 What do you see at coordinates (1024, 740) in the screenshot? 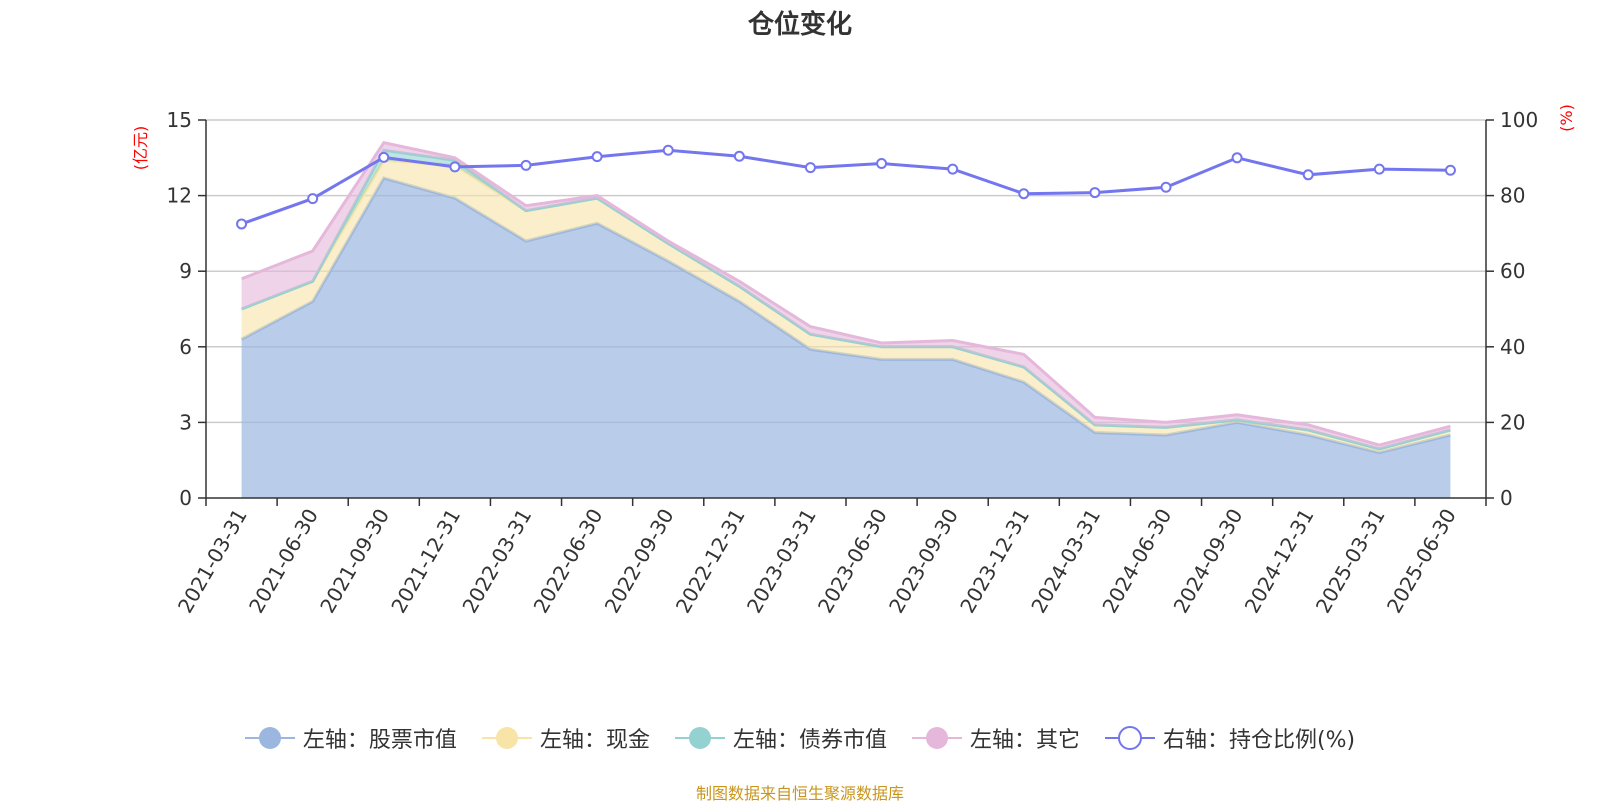
I see `legend-label-other: 左轴：其它` at bounding box center [1024, 740].